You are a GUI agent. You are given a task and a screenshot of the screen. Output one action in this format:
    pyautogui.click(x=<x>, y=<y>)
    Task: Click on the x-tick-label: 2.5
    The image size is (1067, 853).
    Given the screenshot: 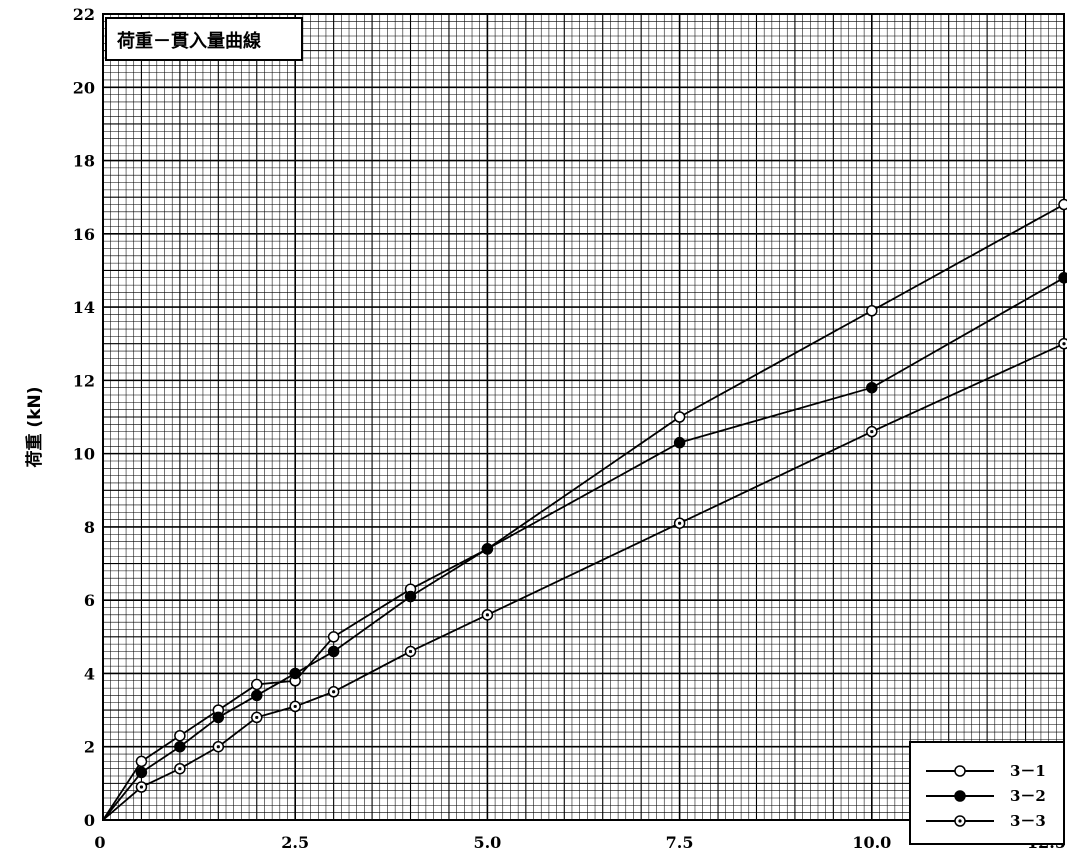 What is the action you would take?
    pyautogui.click(x=295, y=842)
    